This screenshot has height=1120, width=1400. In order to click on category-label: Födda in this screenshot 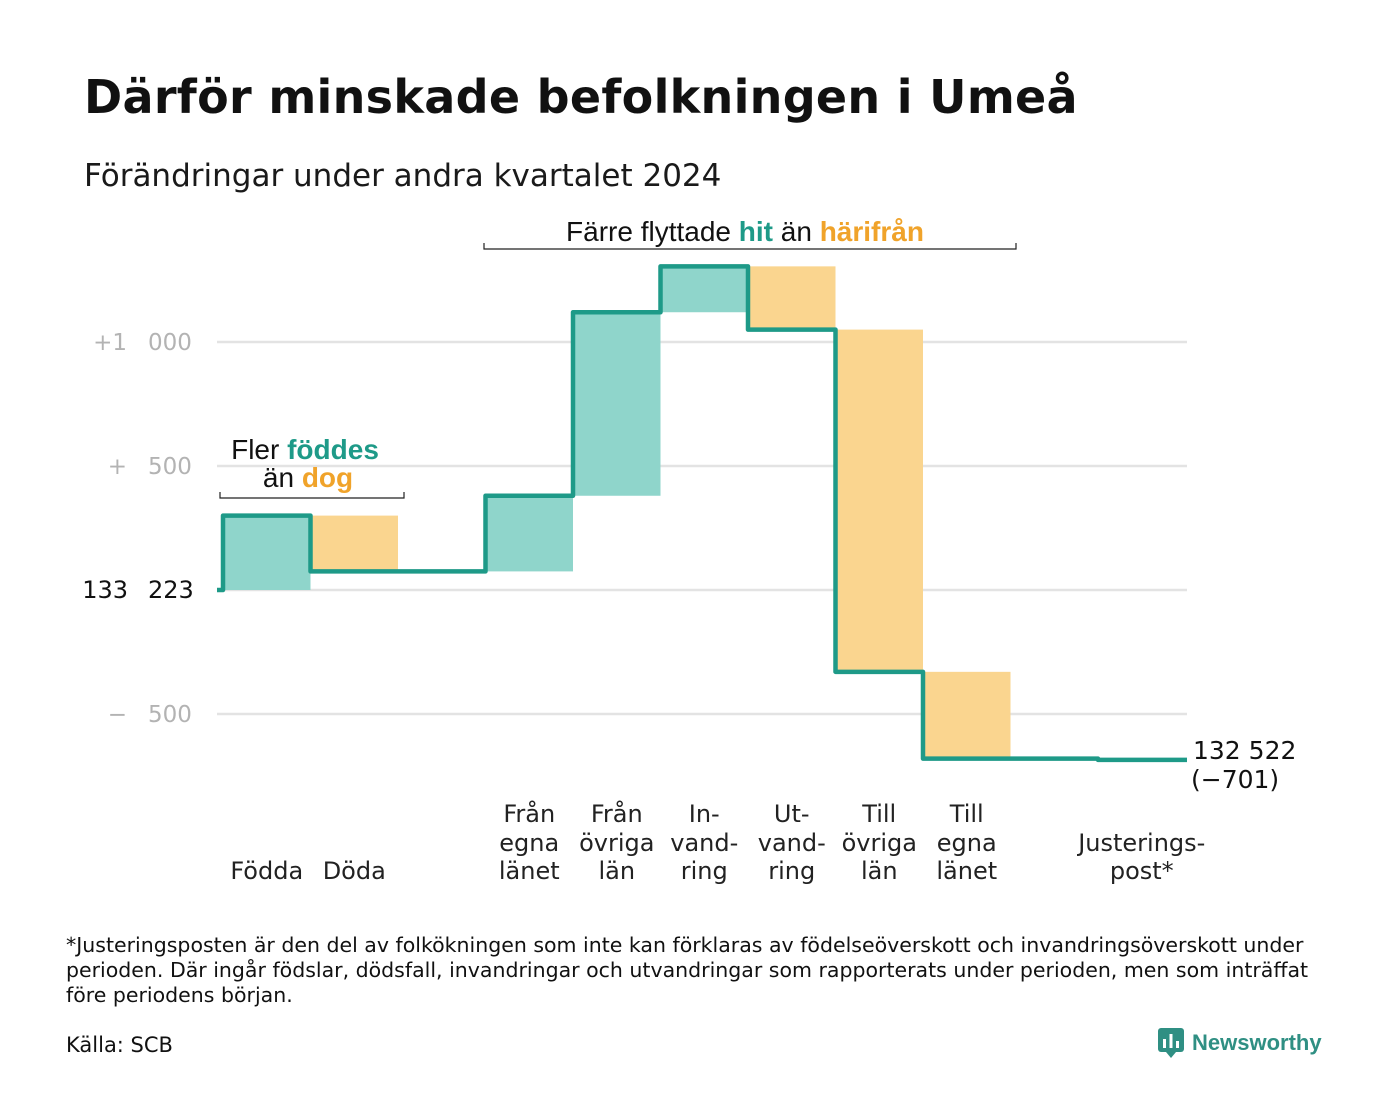, I will do `click(266, 871)`.